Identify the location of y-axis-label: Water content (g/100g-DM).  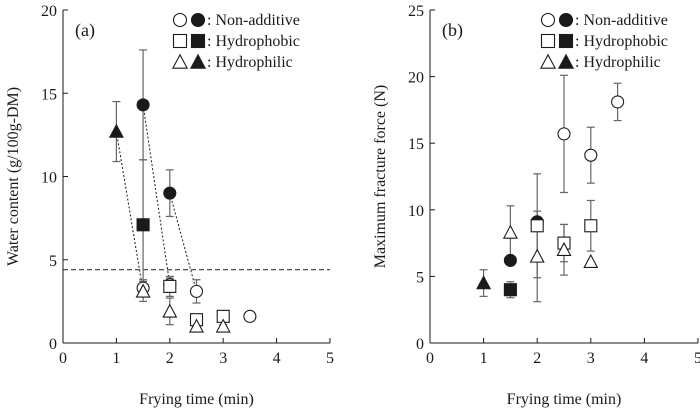
(13, 176).